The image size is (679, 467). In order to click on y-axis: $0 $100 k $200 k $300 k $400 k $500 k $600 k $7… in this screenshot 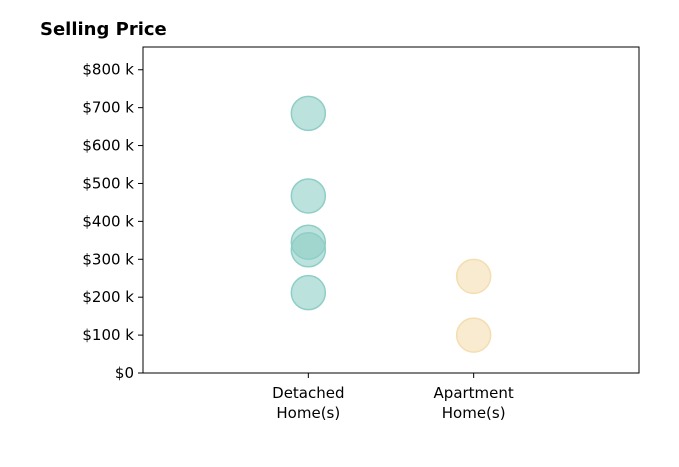, I will do `click(112, 221)`.